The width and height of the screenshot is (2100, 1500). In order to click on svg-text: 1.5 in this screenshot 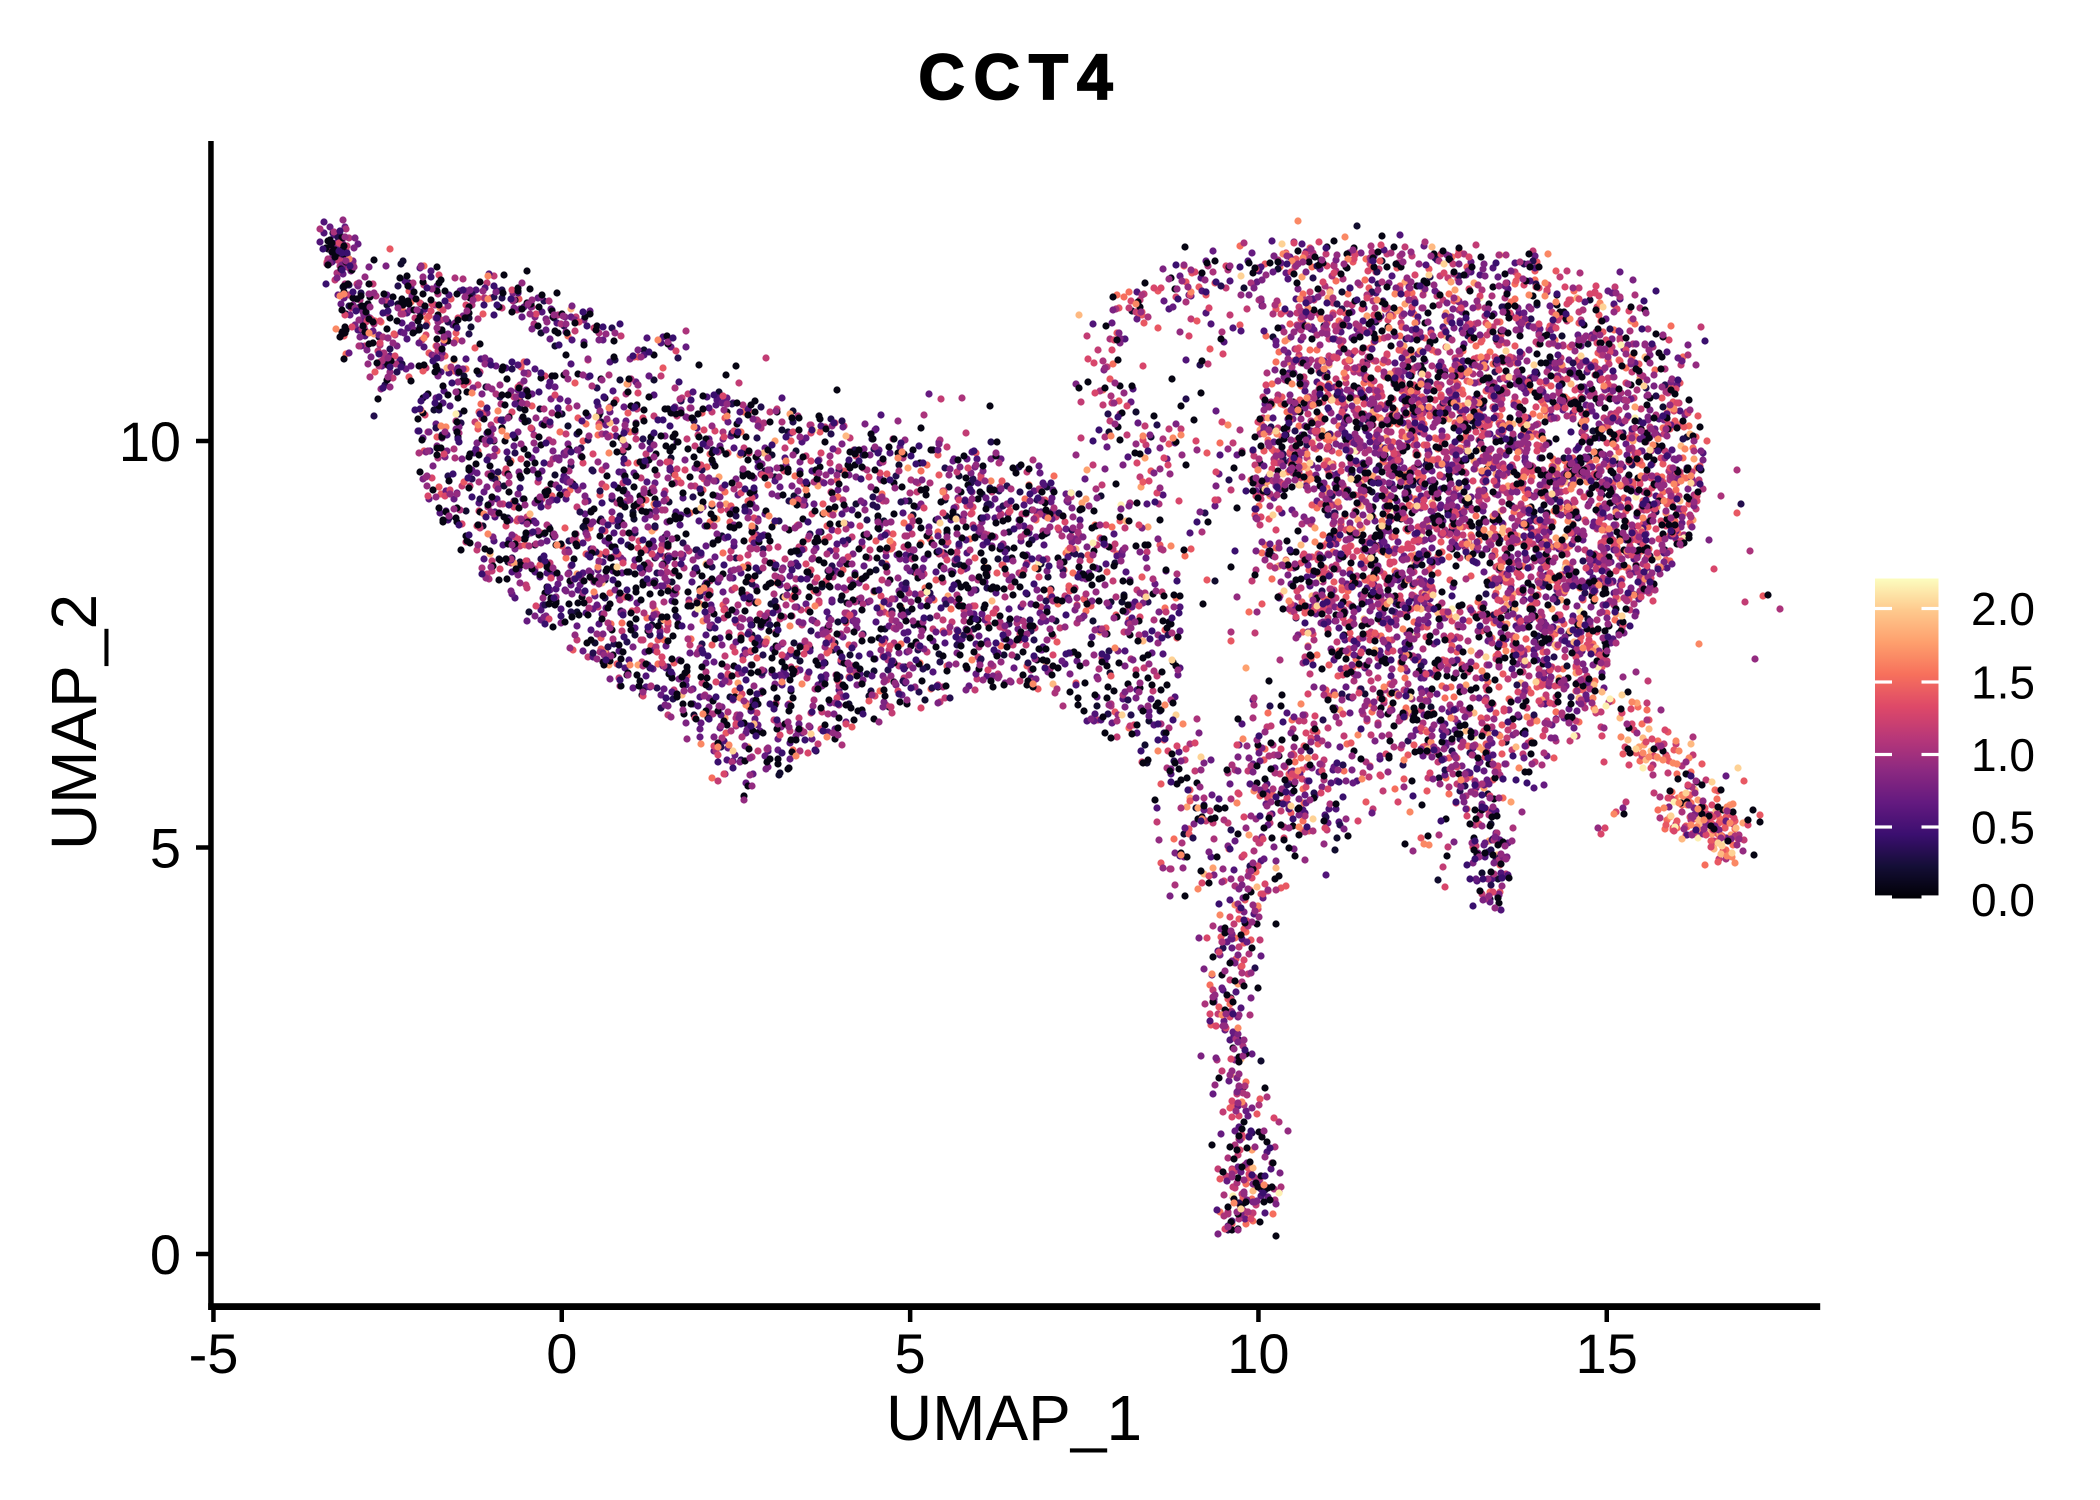, I will do `click(2003, 683)`.